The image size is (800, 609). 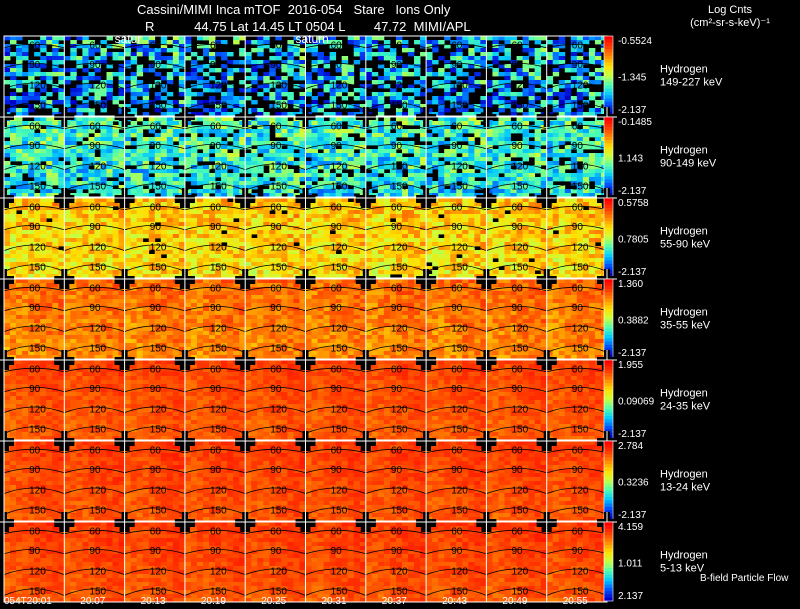 What do you see at coordinates (684, 475) in the screenshot?
I see `species-label: Hydrogen` at bounding box center [684, 475].